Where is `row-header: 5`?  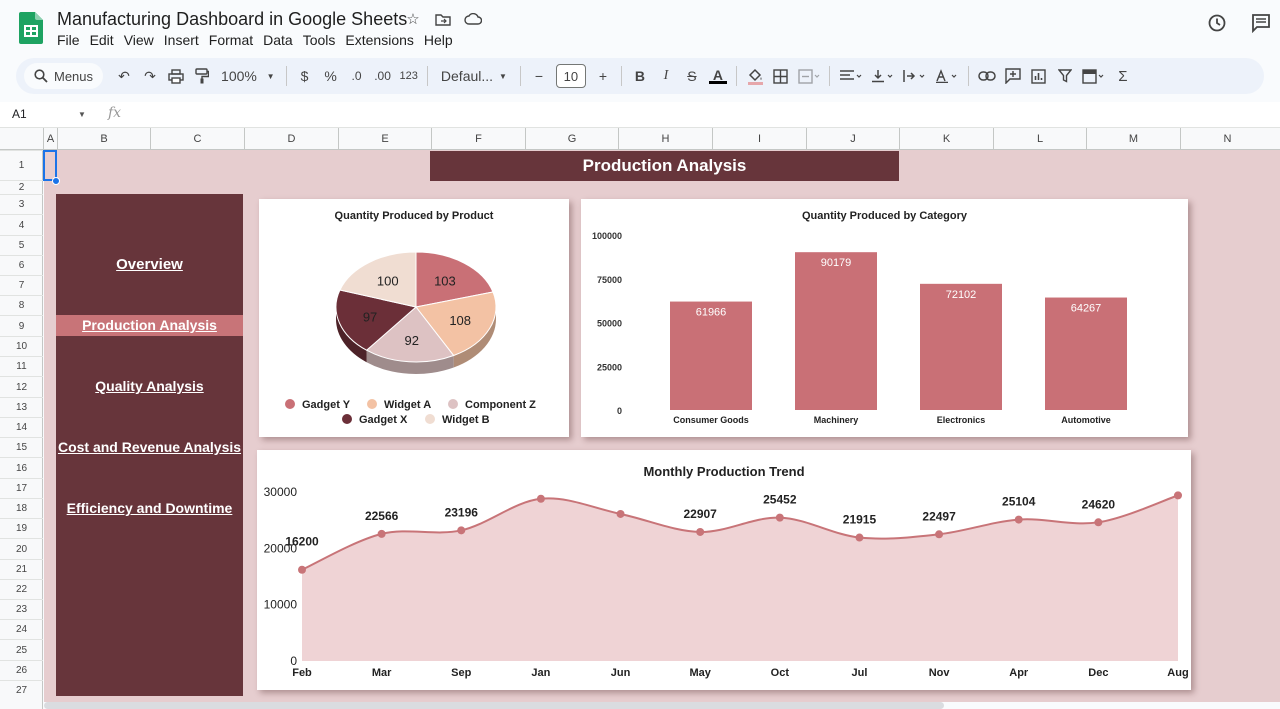
row-header: 5 is located at coordinates (21, 245).